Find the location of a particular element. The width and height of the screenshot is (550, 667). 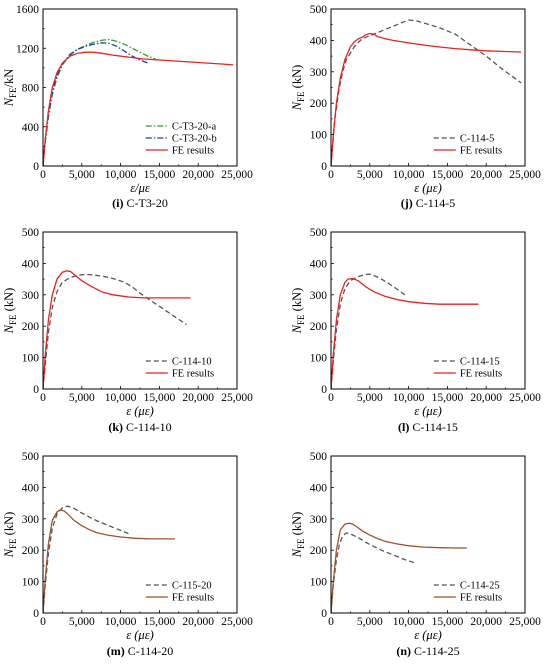

chart-caption: (m) C-114-20 is located at coordinates (140, 651).